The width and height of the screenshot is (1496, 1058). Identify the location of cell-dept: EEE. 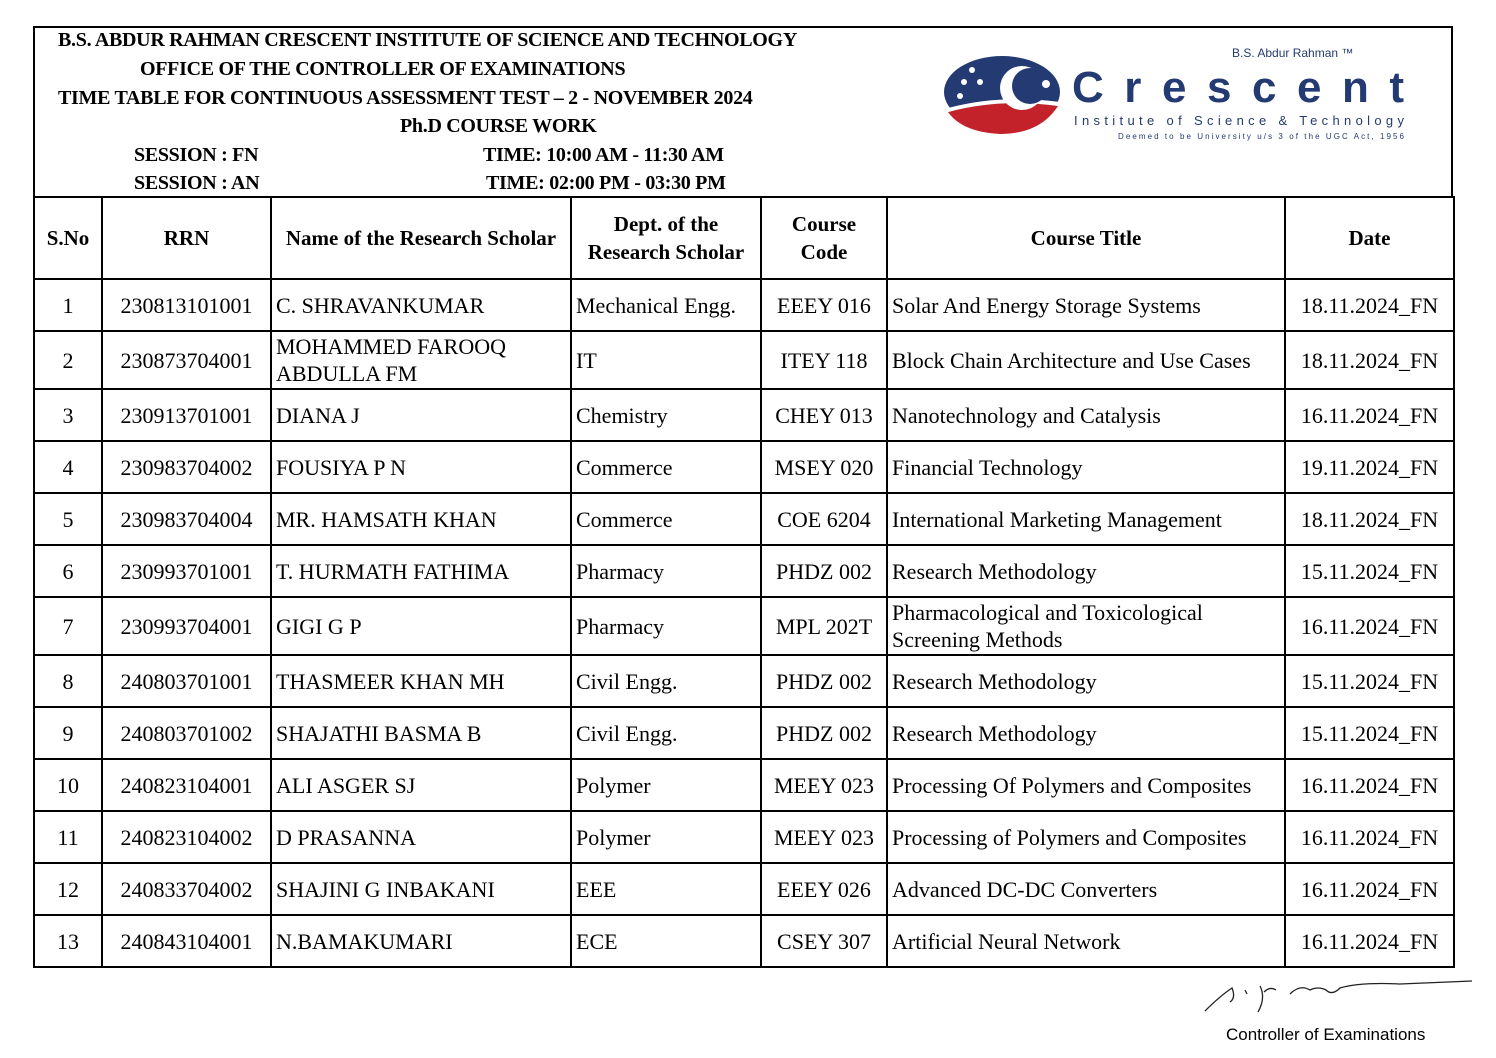
(666, 889).